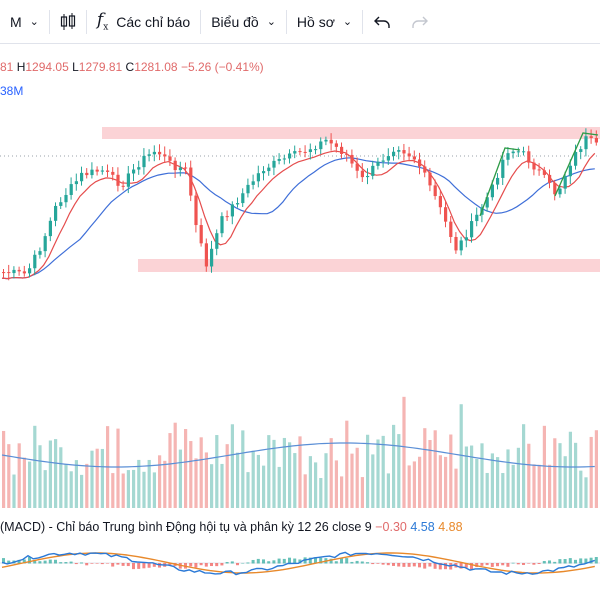 This screenshot has height=600, width=600. What do you see at coordinates (100, 67) in the screenshot?
I see `low-value: 1279.81` at bounding box center [100, 67].